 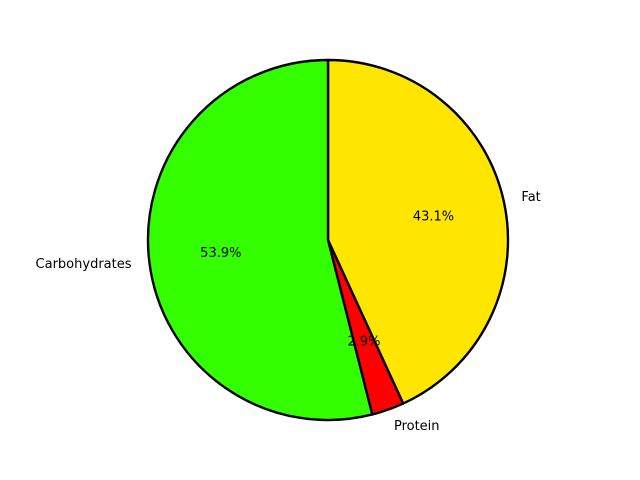 What do you see at coordinates (363, 341) in the screenshot?
I see `slice-percent-protein: 2.9%` at bounding box center [363, 341].